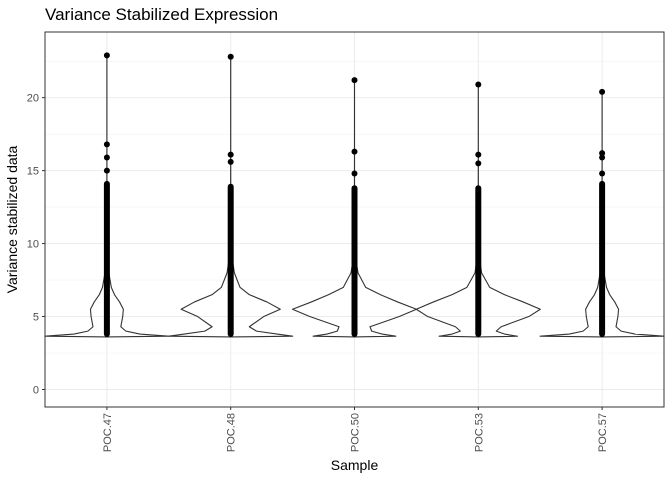  I want to click on x-tick-label: POC.48, so click(232, 432).